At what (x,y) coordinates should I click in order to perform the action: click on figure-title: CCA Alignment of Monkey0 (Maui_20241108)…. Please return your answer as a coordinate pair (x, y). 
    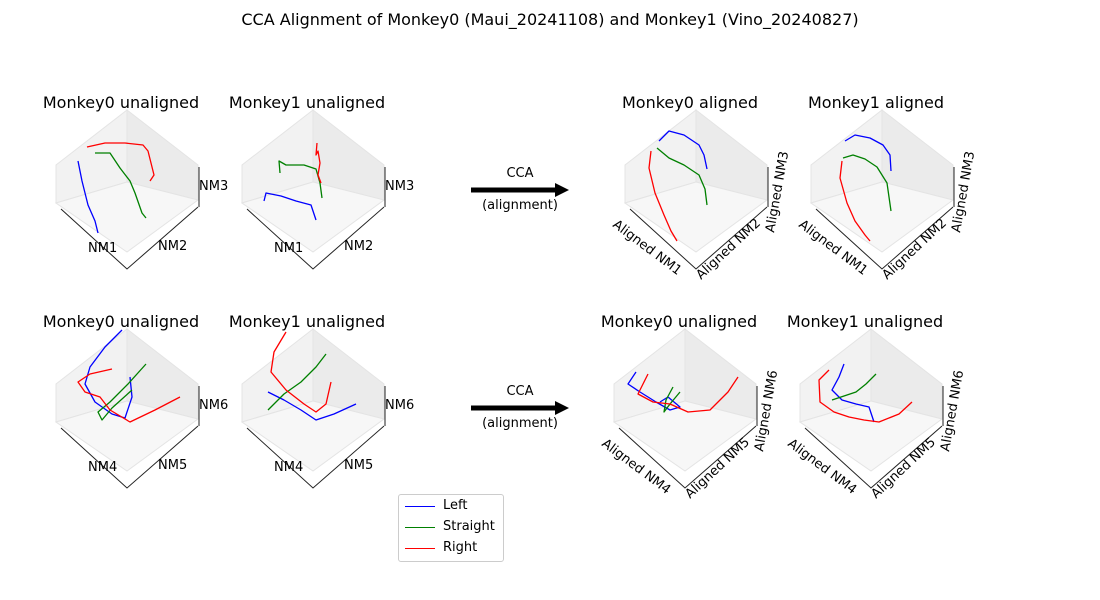
    Looking at the image, I should click on (550, 19).